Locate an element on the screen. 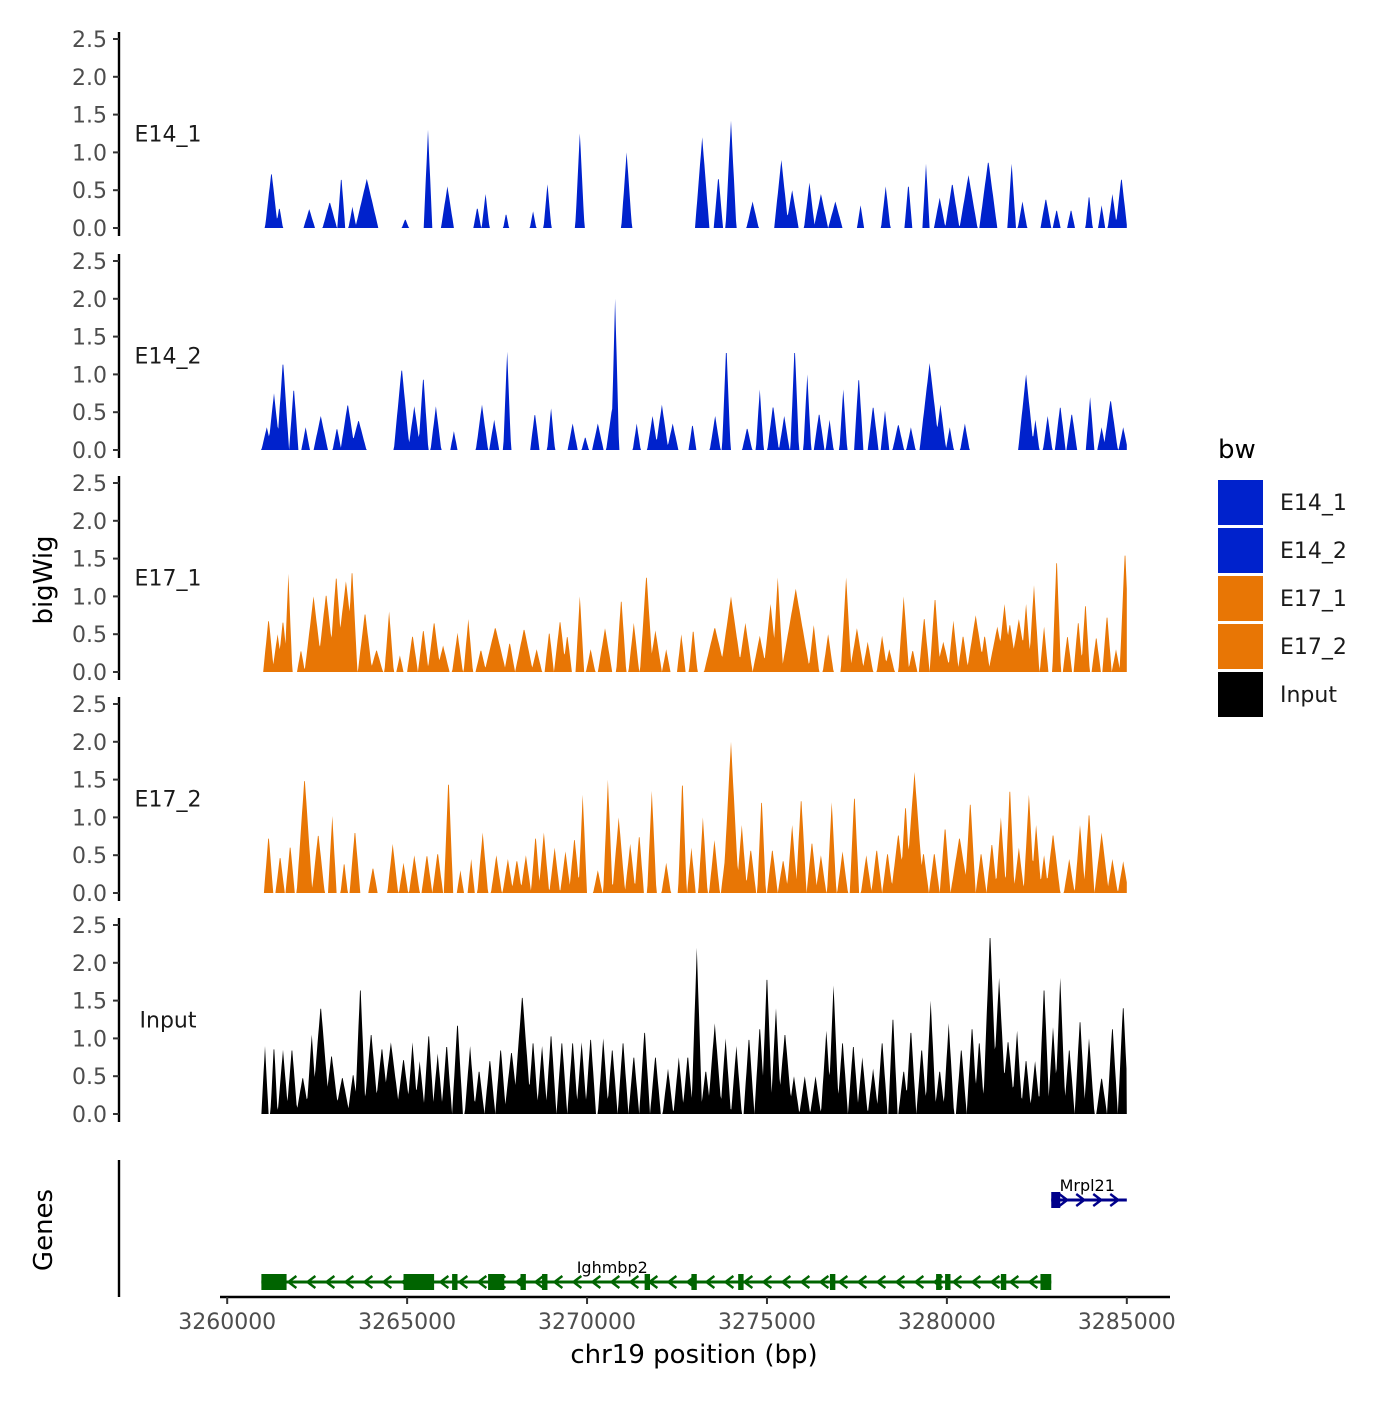 The height and width of the screenshot is (1404, 1400). x-tick-label: 3265000 is located at coordinates (407, 1322).